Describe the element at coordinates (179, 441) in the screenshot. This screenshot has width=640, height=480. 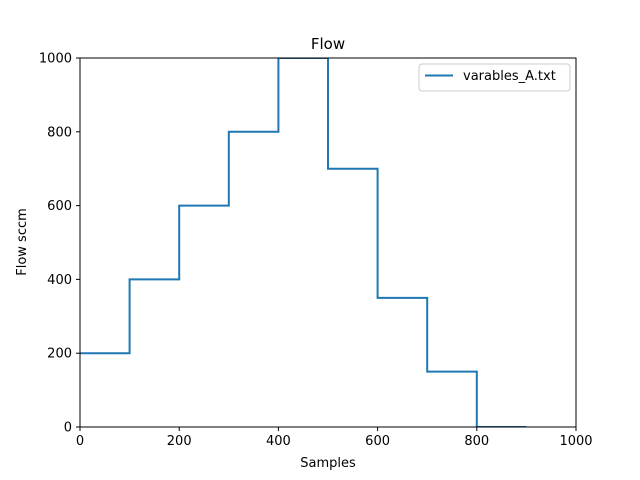
I see `x-tick-label: 200` at that location.